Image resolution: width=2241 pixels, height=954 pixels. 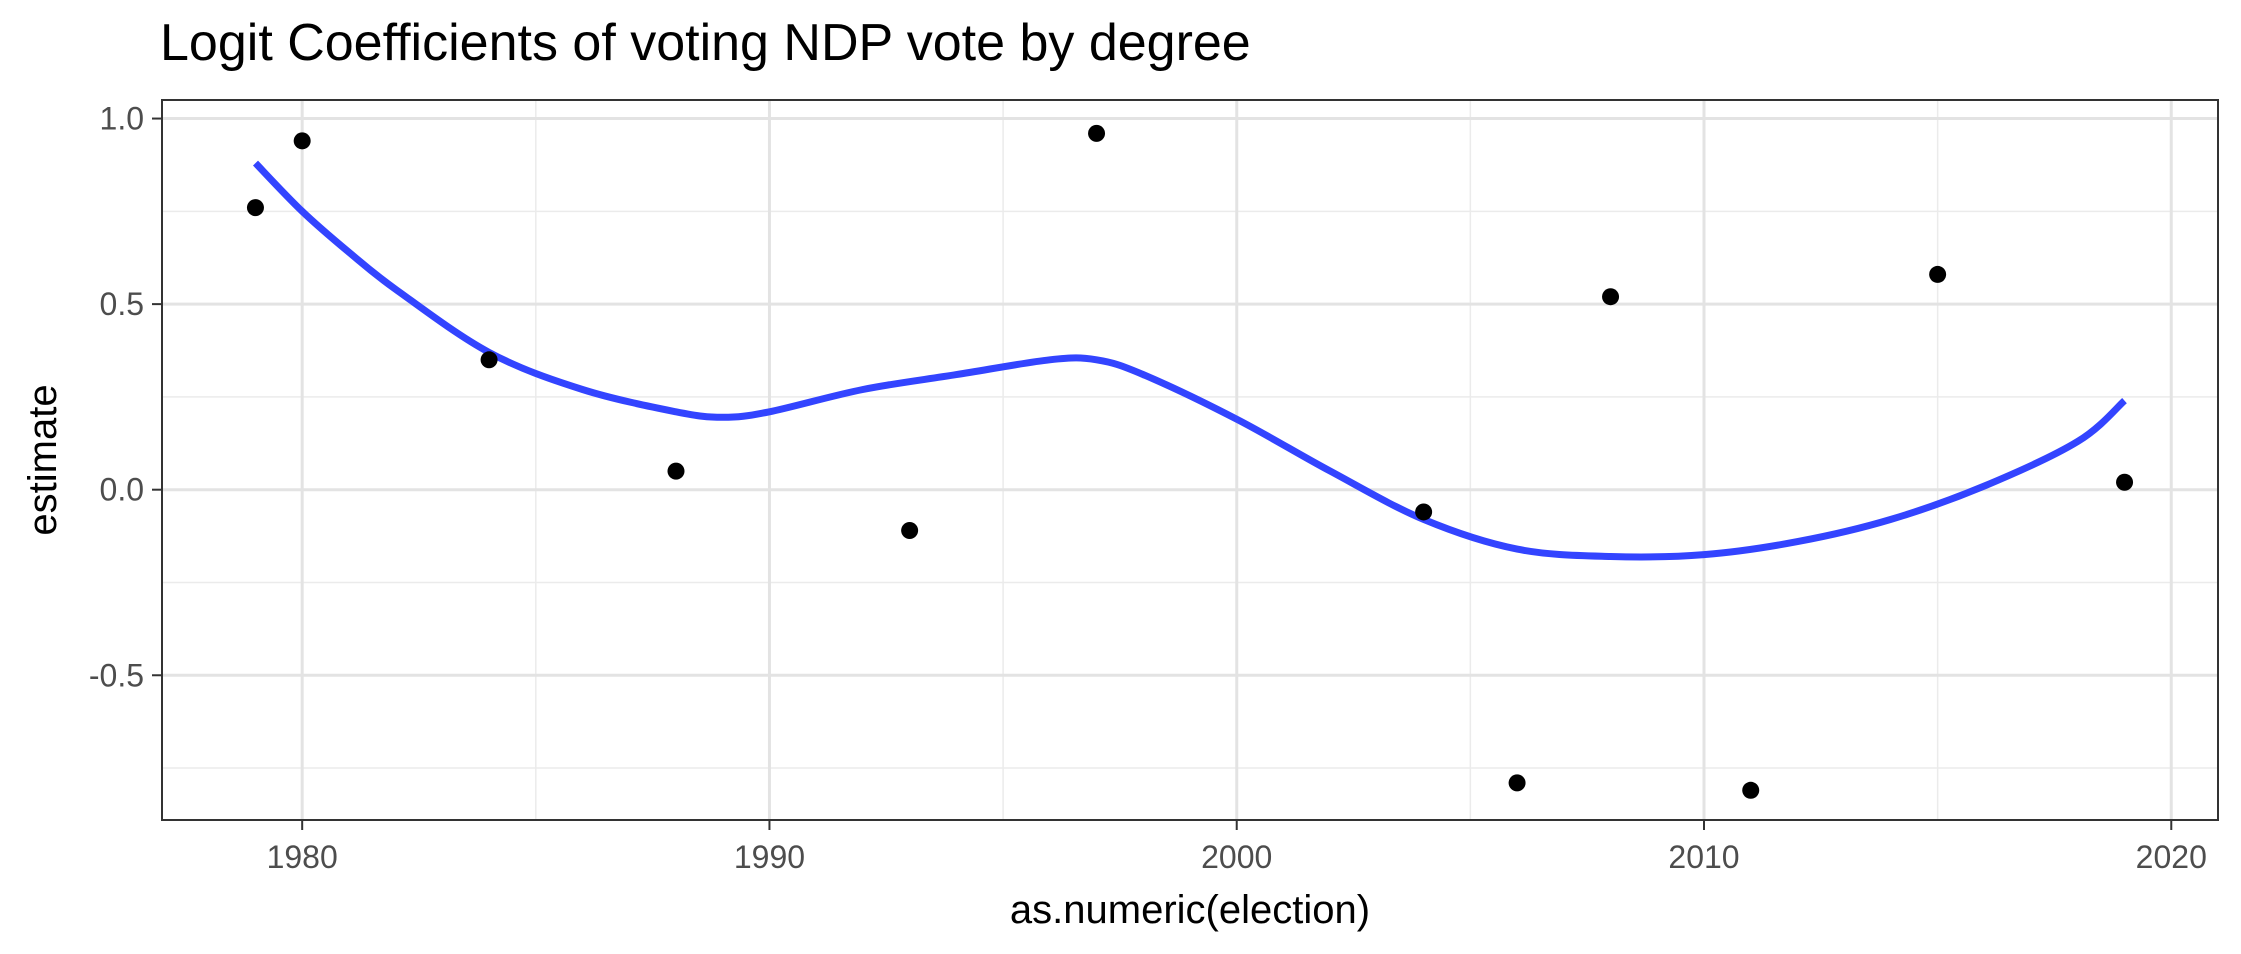 What do you see at coordinates (43, 459) in the screenshot?
I see `y-axis-title: estimate` at bounding box center [43, 459].